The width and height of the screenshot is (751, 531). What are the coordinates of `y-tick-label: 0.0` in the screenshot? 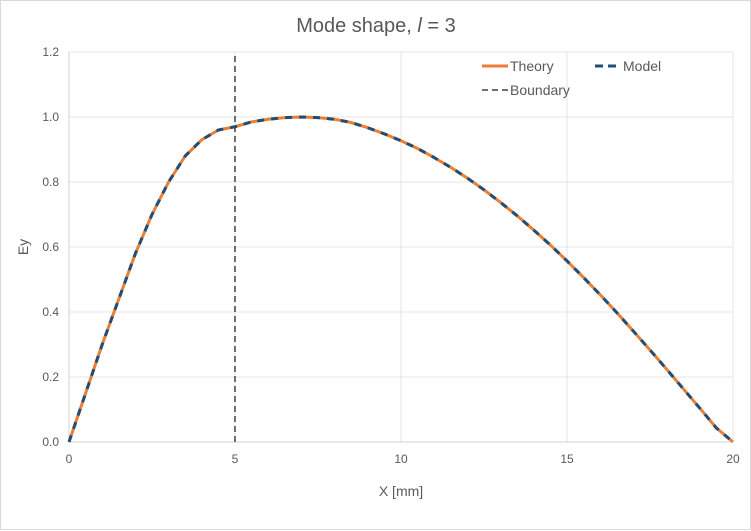 It's located at (50, 442).